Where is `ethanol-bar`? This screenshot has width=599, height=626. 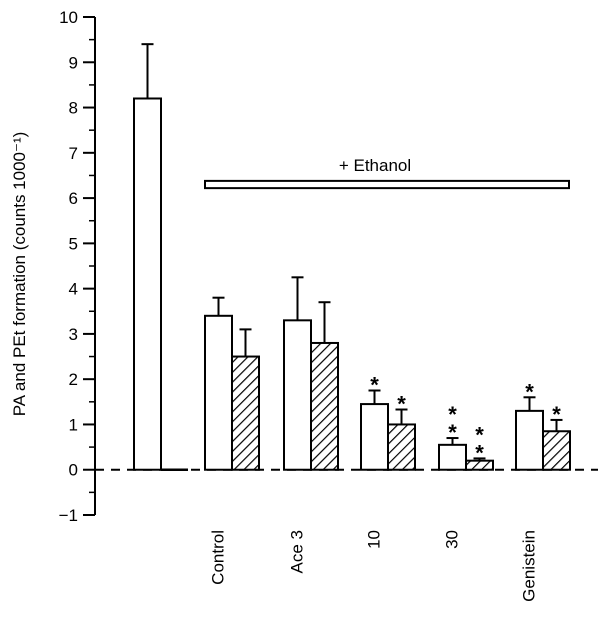 ethanol-bar is located at coordinates (387, 184).